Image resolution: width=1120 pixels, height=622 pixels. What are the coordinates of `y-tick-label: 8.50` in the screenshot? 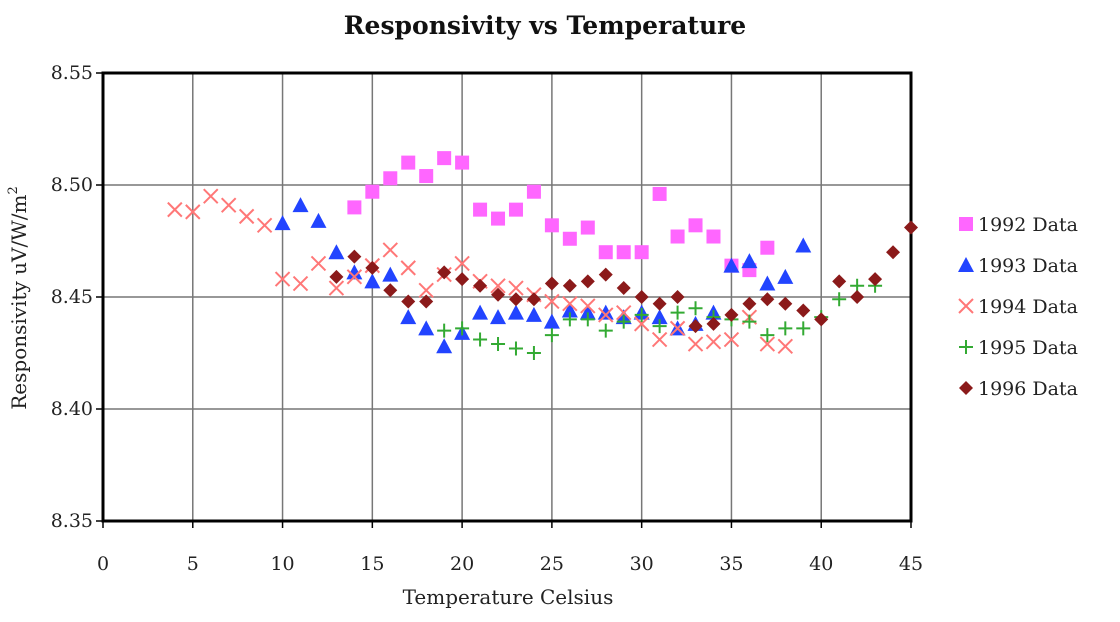 It's located at (72, 185).